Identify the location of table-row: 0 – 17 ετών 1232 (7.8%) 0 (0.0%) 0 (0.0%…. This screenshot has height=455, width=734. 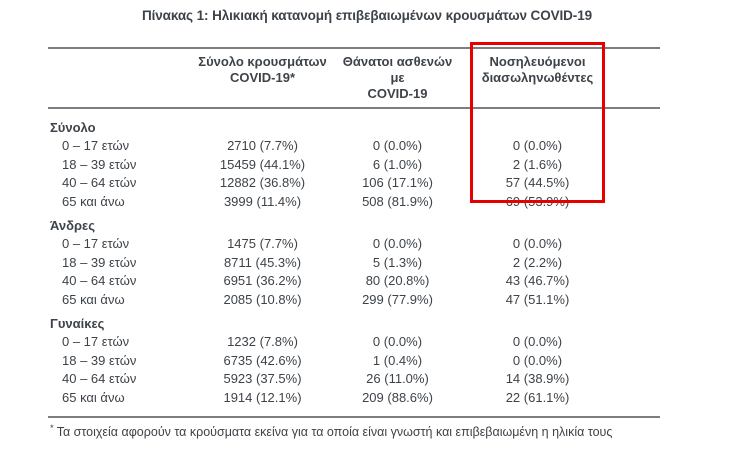
(354, 342).